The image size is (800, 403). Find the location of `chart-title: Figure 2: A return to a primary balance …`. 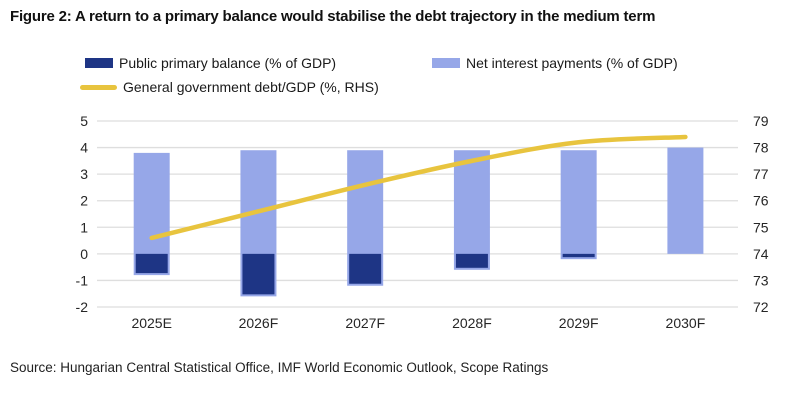

chart-title: Figure 2: A return to a primary balance … is located at coordinates (333, 16).